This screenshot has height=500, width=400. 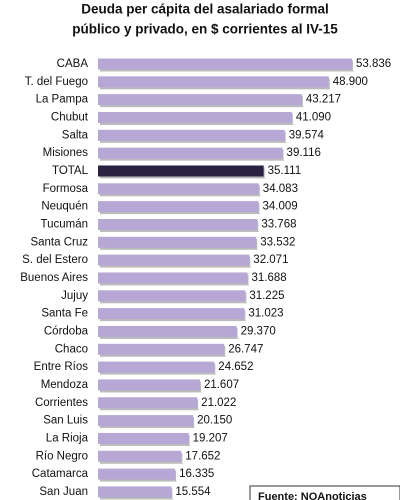 What do you see at coordinates (66, 331) in the screenshot?
I see `category-label: Córdoba` at bounding box center [66, 331].